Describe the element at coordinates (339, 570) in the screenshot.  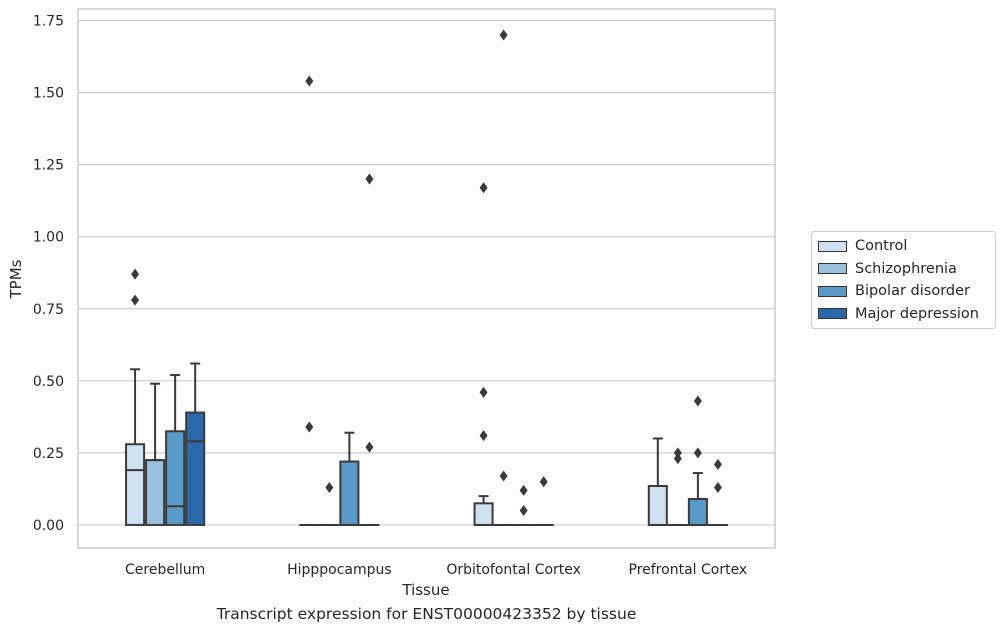
I see `x-tick-label: Hipppocampus` at that location.